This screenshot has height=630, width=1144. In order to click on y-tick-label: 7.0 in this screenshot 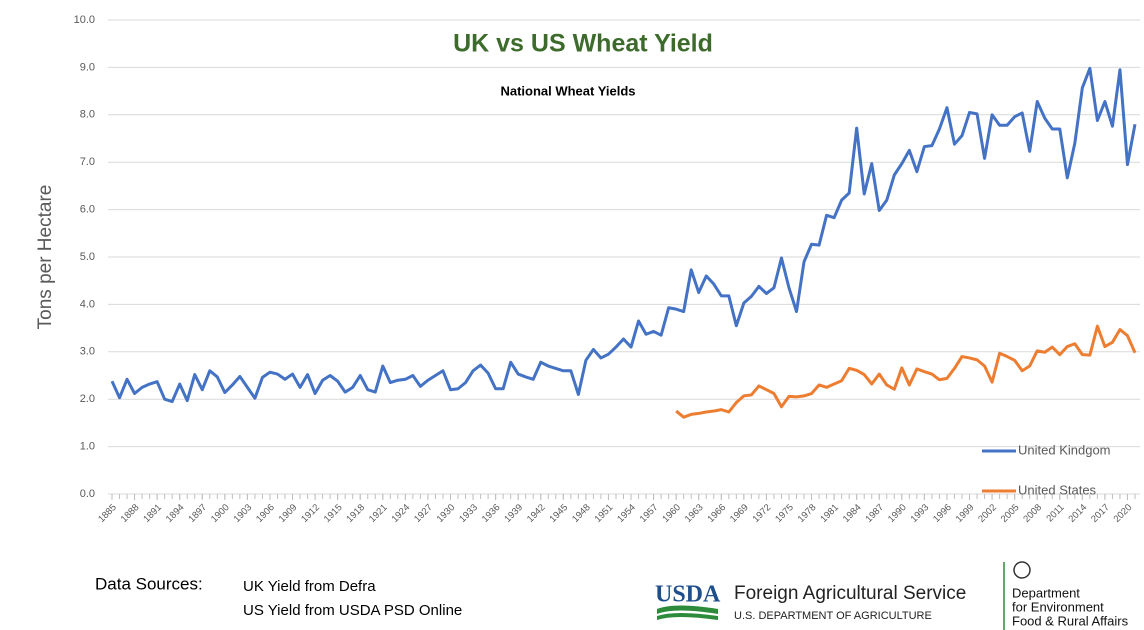, I will do `click(87, 162)`.